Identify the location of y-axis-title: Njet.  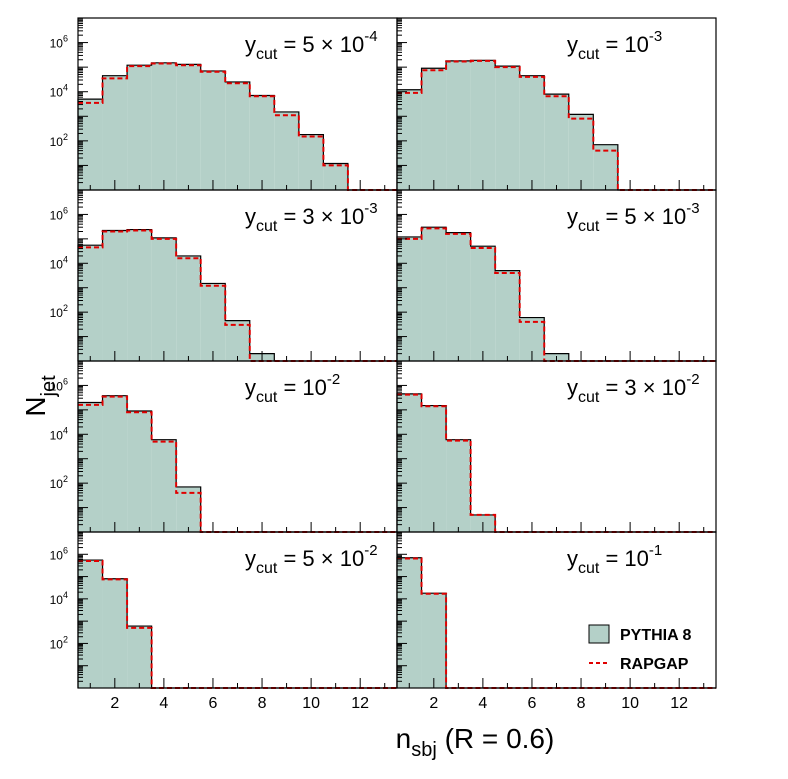
(40, 396).